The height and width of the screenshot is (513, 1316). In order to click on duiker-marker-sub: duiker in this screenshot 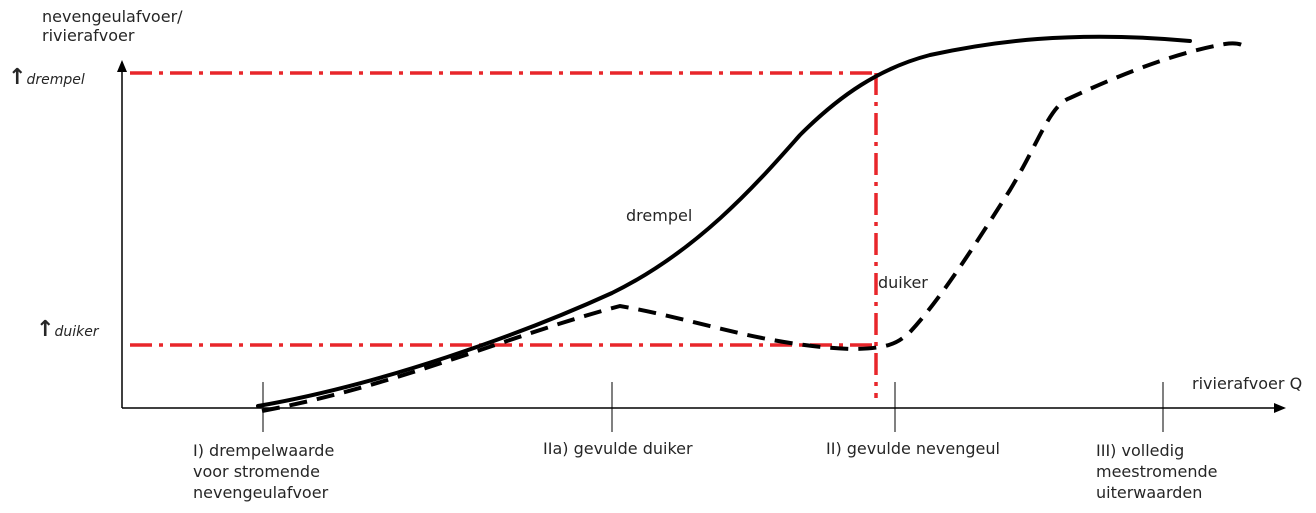, I will do `click(76, 332)`.